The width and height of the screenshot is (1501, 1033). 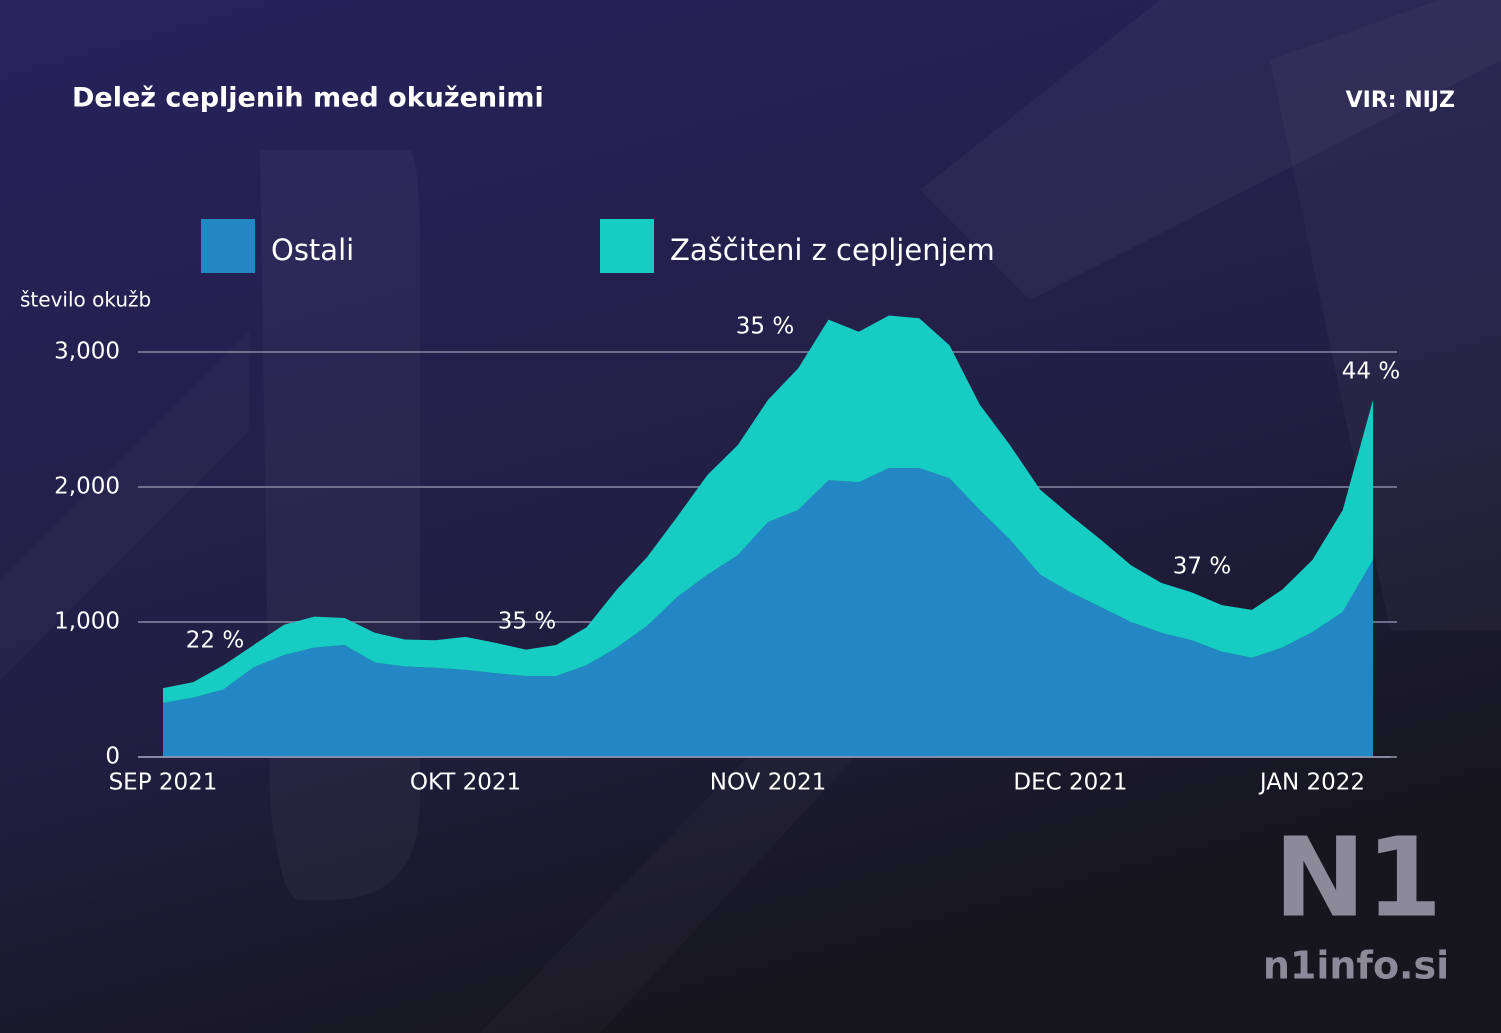 I want to click on logo: N1, so click(x=1358, y=877).